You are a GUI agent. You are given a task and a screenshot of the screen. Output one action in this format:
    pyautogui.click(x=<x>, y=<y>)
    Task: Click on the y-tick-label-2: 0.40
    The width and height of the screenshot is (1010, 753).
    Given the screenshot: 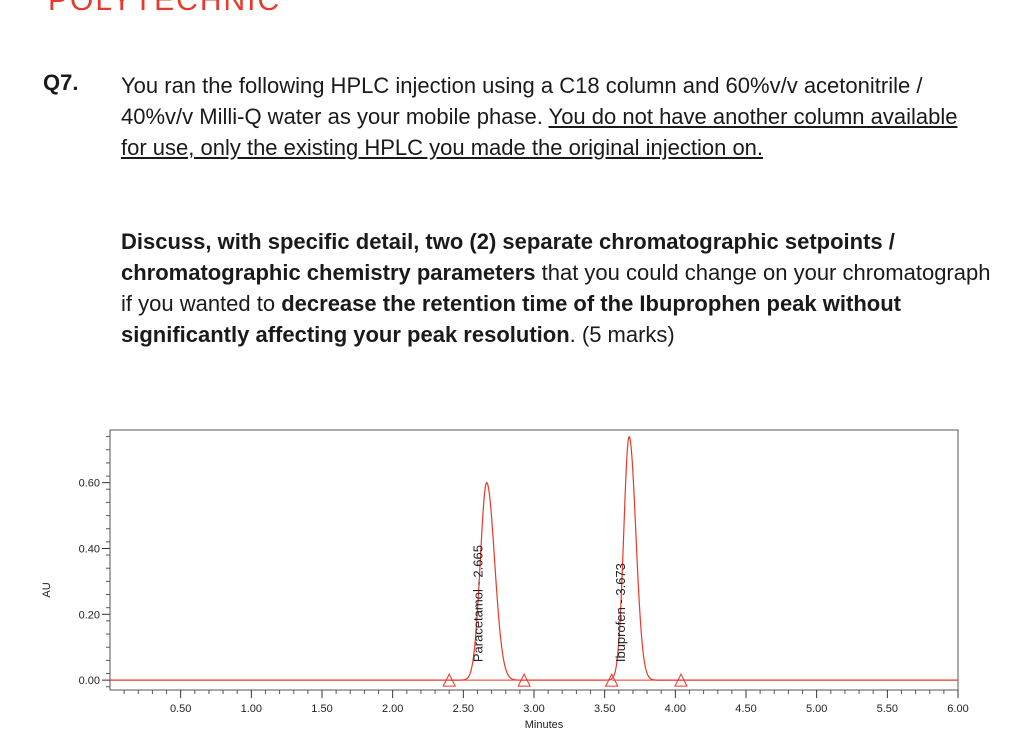 What is the action you would take?
    pyautogui.click(x=89, y=549)
    